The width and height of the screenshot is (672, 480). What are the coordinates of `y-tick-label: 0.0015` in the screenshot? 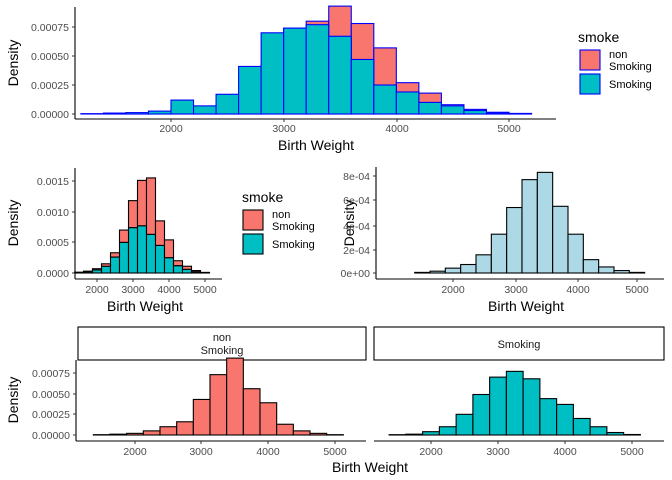 It's located at (53, 182).